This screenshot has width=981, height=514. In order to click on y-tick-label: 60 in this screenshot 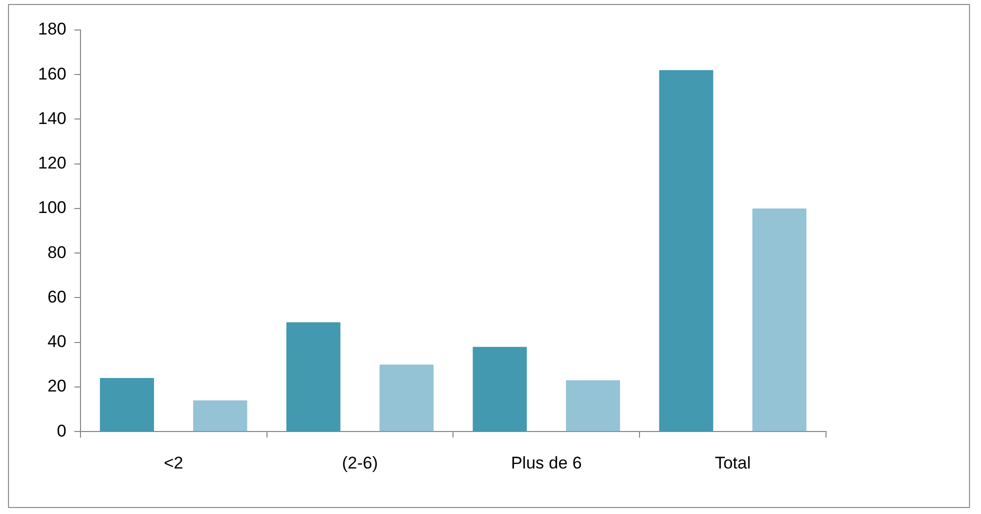, I will do `click(56, 296)`.